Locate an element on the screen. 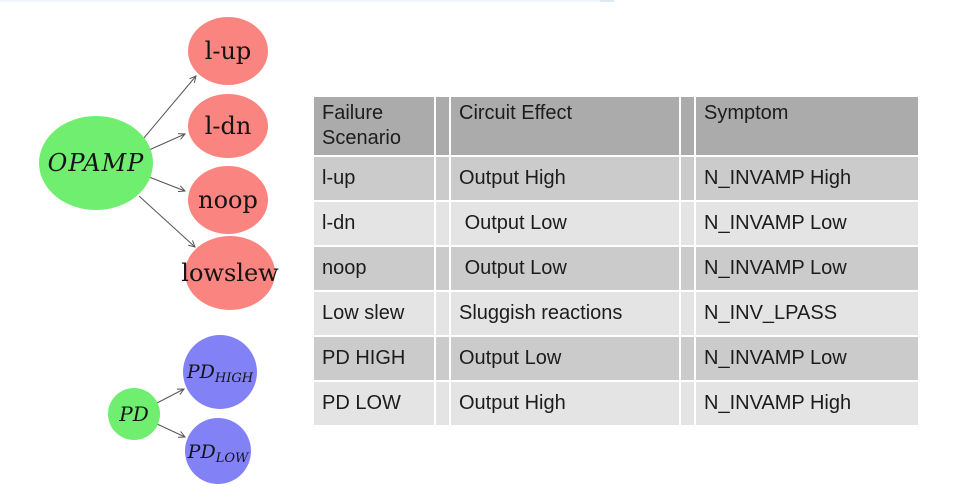 This screenshot has width=964, height=492. arrow-pd-to-pdhigh is located at coordinates (170, 396).